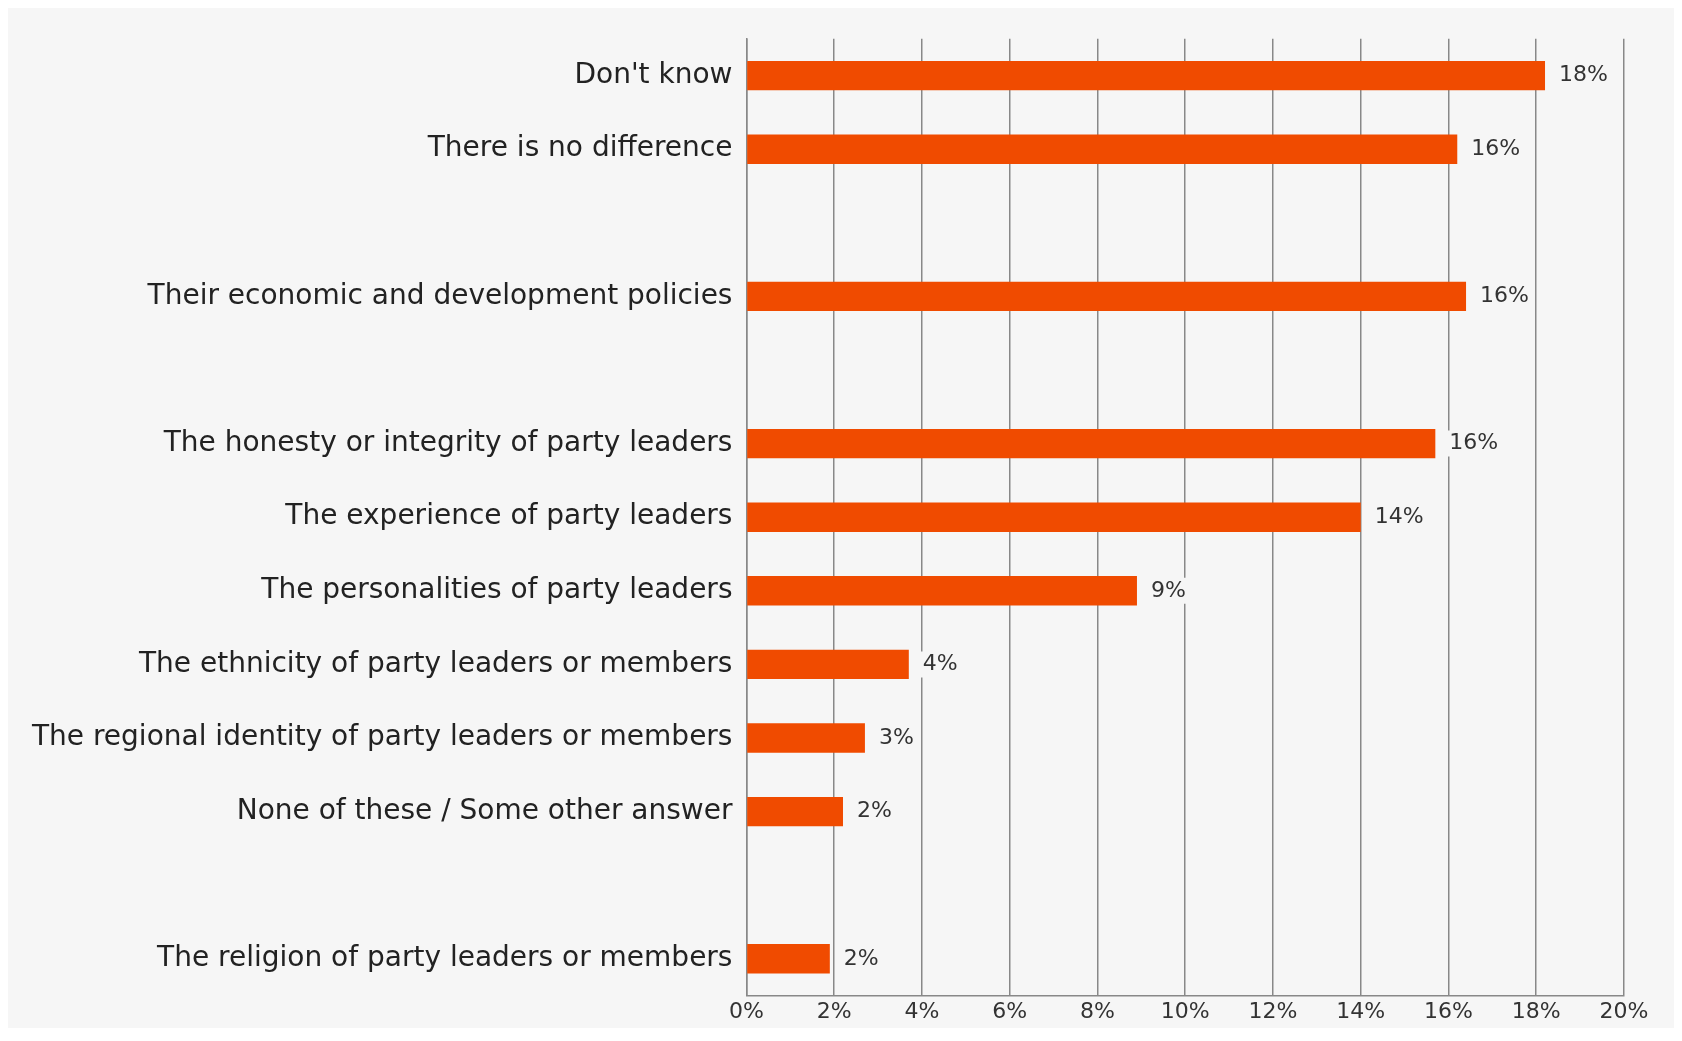 The height and width of the screenshot is (1041, 1682). Describe the element at coordinates (1624, 1010) in the screenshot. I see `x-tick-label: 20%` at that location.